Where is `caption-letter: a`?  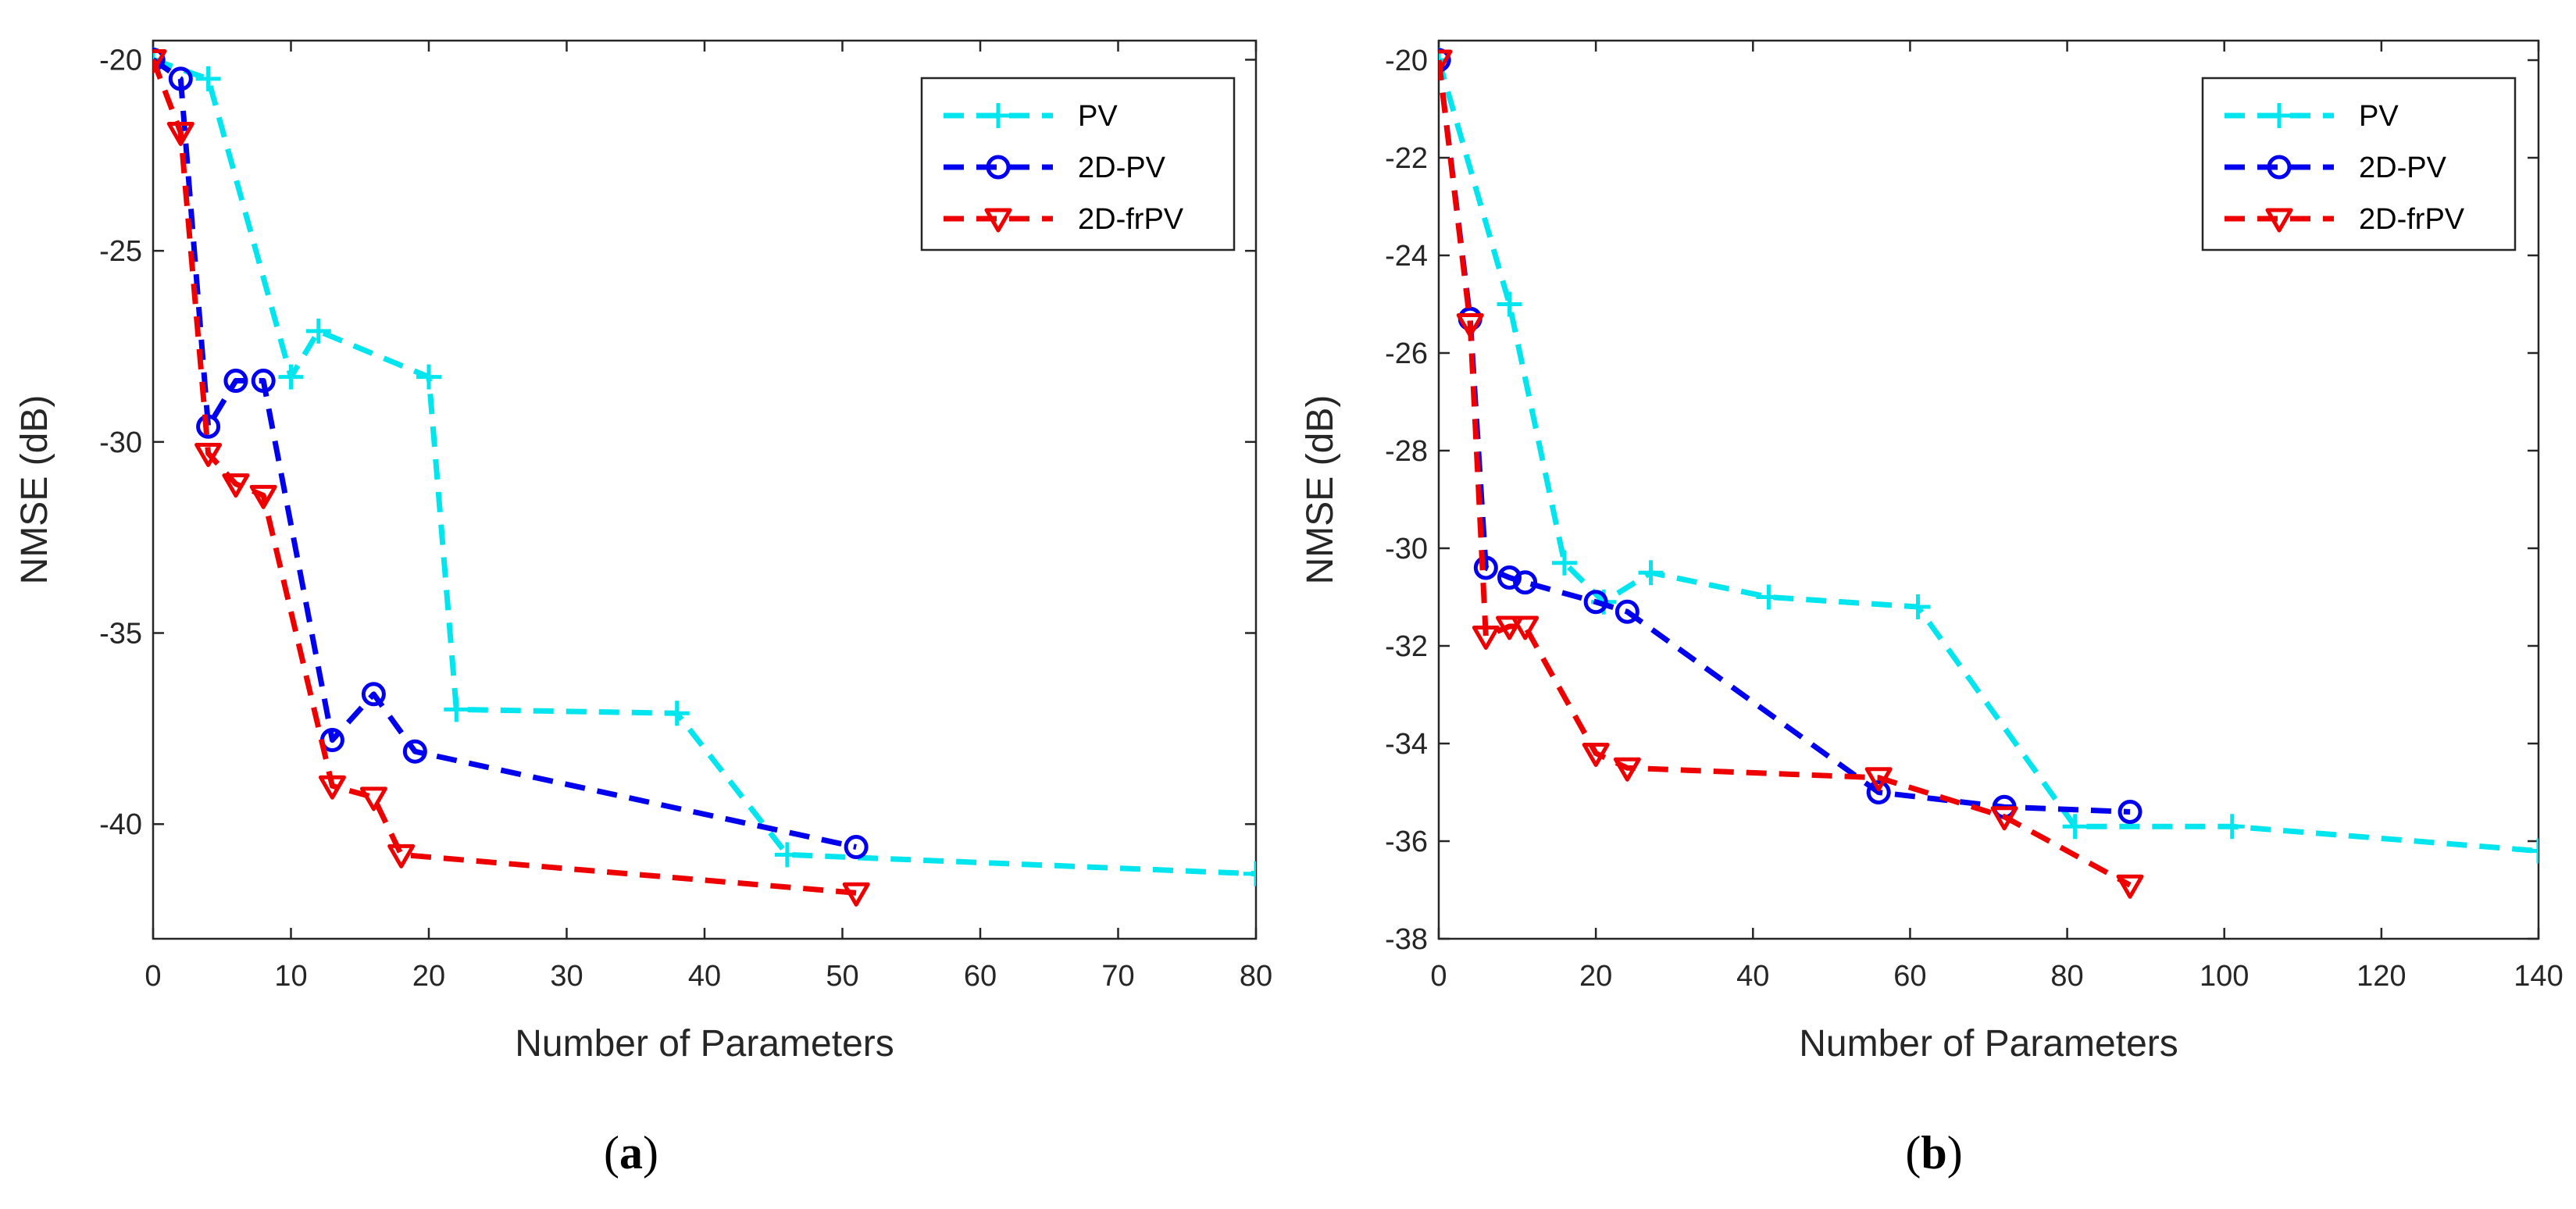
caption-letter: a is located at coordinates (631, 1153).